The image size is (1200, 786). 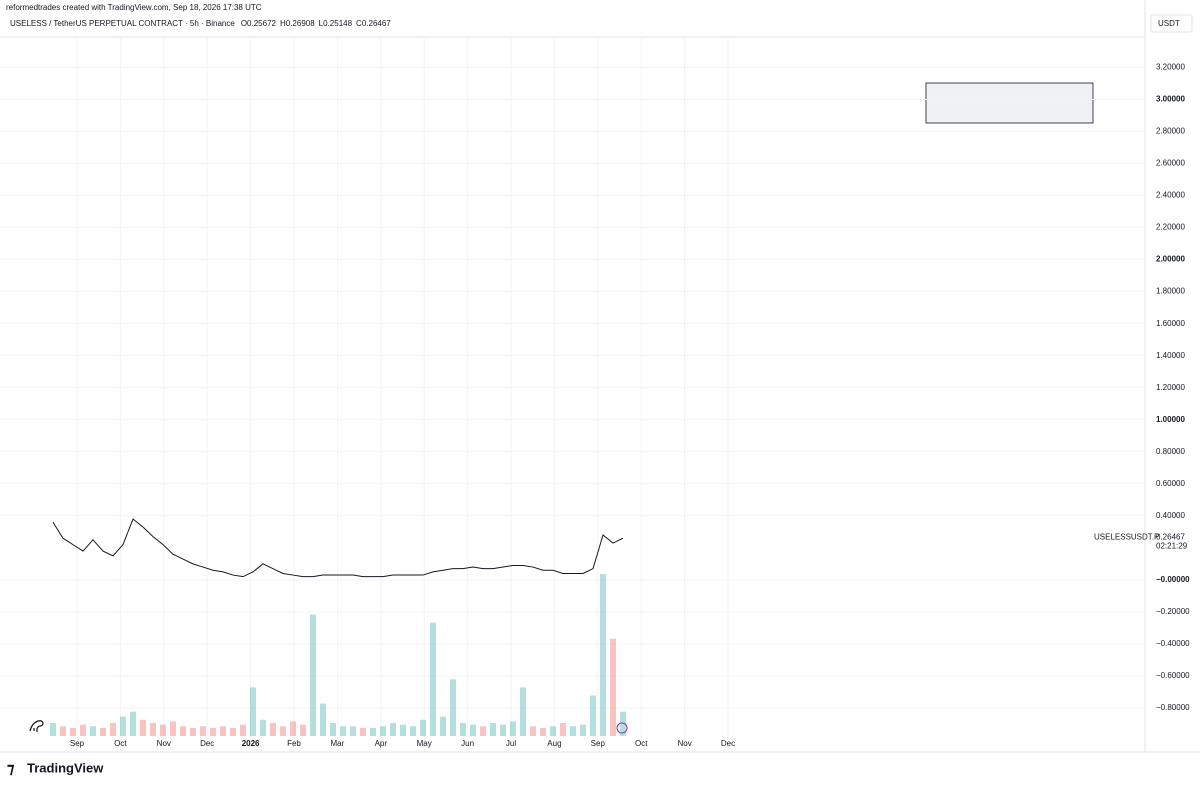 I want to click on y-tick-label: 1.40000, so click(x=1170, y=355).